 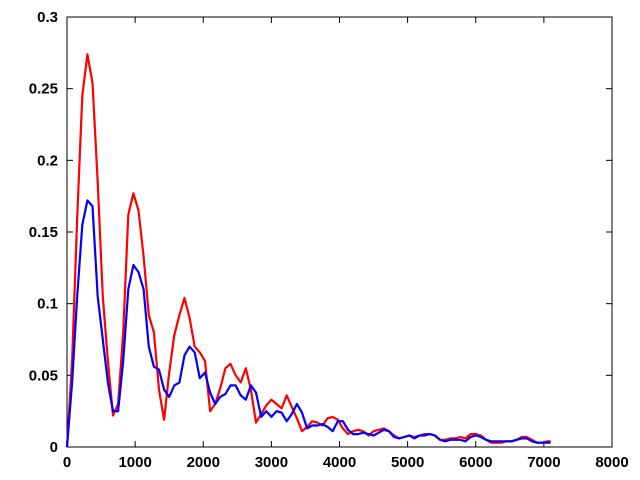 What do you see at coordinates (543, 462) in the screenshot?
I see `x-tick-label: 7000` at bounding box center [543, 462].